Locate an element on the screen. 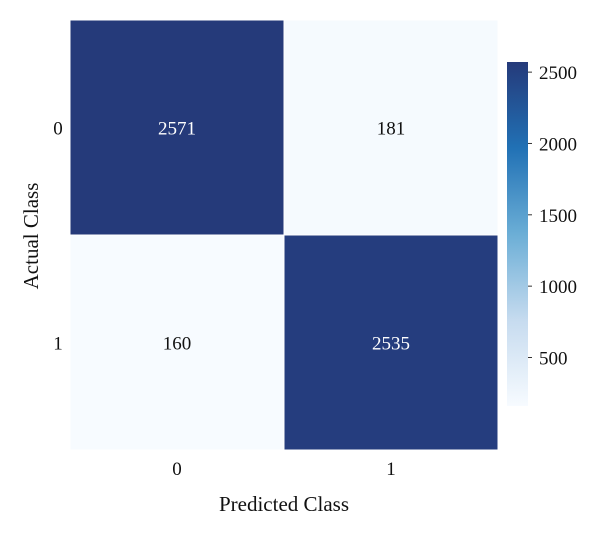 This screenshot has width=600, height=533. y-tick-label-1: 1 is located at coordinates (58, 344).